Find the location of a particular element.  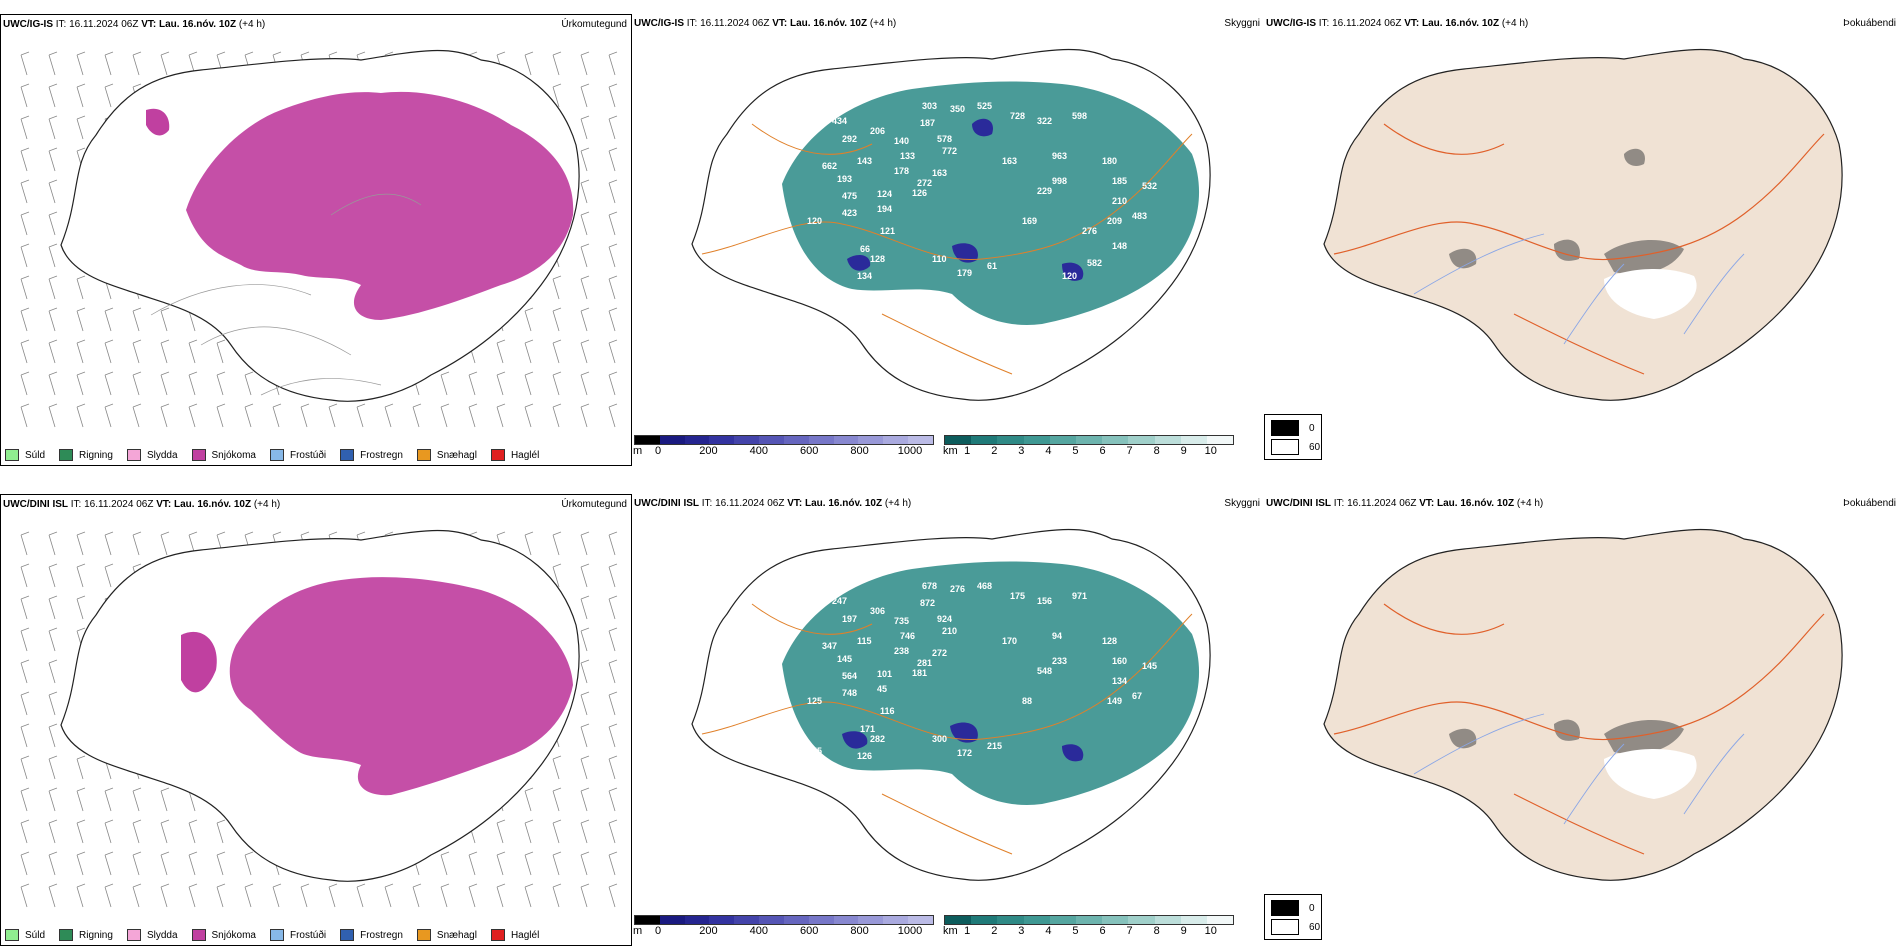

cloud-base-value: 125 is located at coordinates (814, 701).